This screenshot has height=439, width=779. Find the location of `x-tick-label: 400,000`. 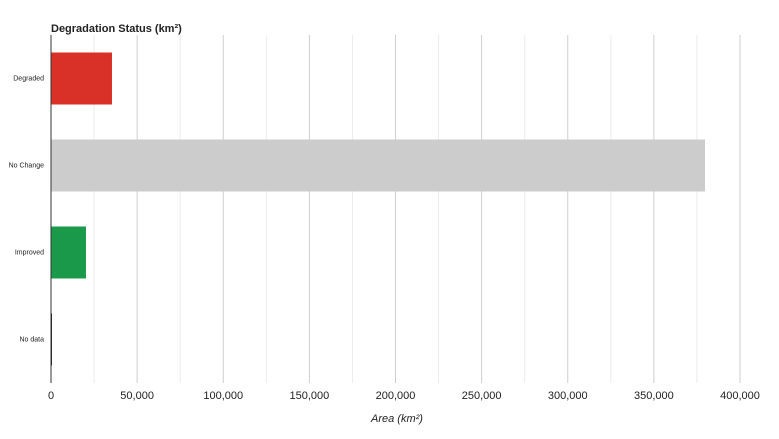

x-tick-label: 400,000 is located at coordinates (740, 396).